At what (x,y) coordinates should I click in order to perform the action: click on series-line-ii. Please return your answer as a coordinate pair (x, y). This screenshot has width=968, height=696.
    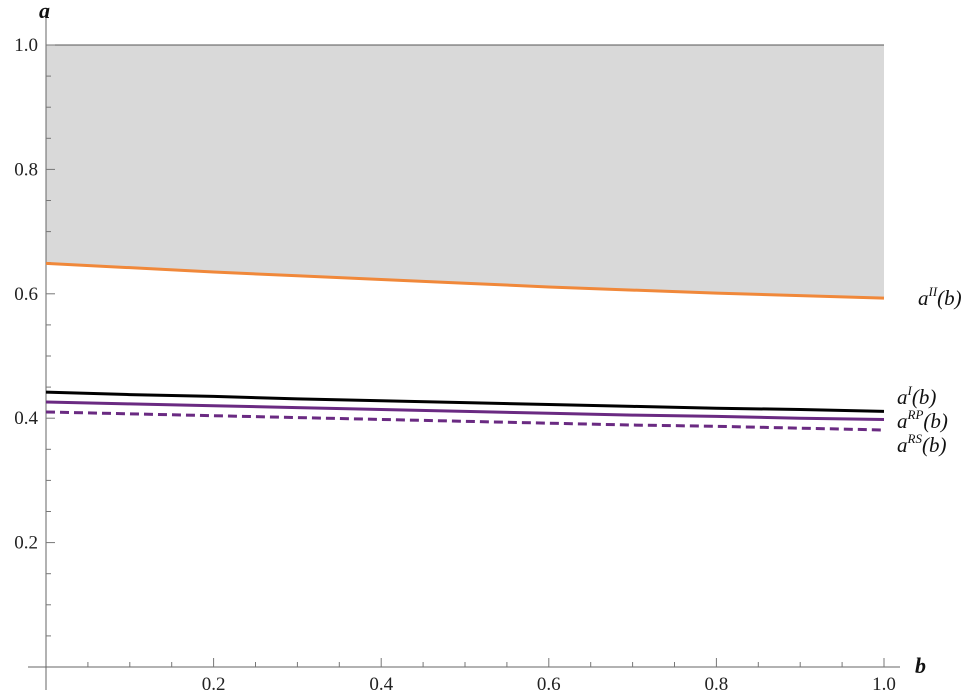
    Looking at the image, I should click on (465, 280).